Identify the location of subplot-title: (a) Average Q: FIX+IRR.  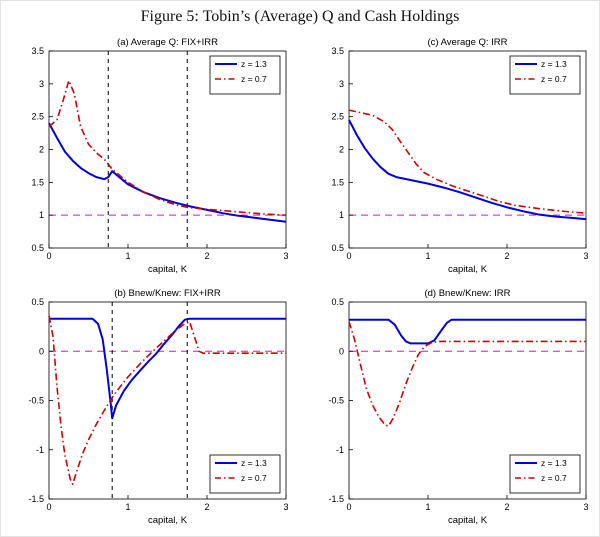
(167, 42).